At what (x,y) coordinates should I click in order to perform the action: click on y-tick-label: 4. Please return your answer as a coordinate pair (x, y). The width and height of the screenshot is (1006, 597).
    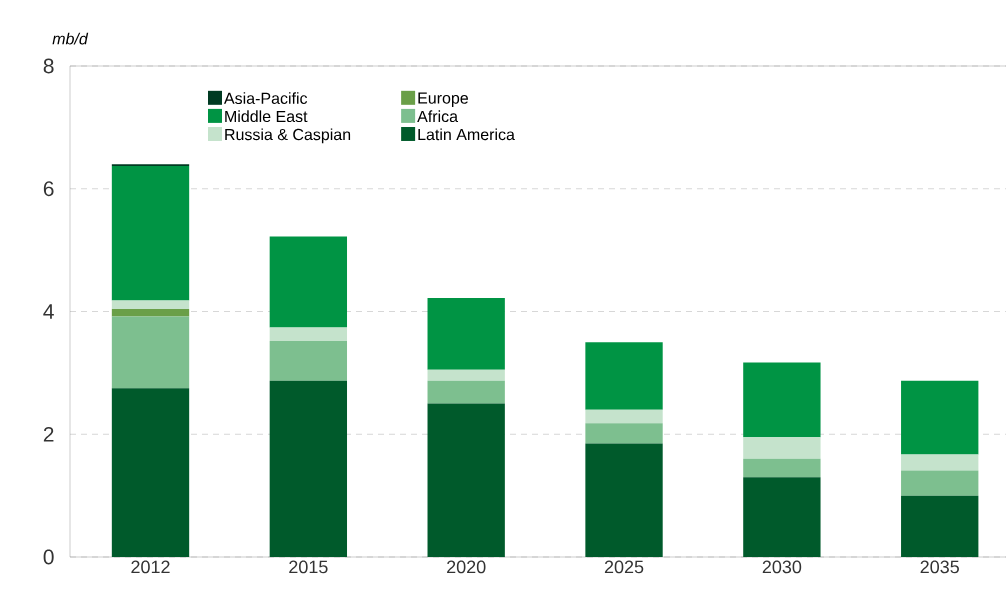
    Looking at the image, I should click on (48, 311).